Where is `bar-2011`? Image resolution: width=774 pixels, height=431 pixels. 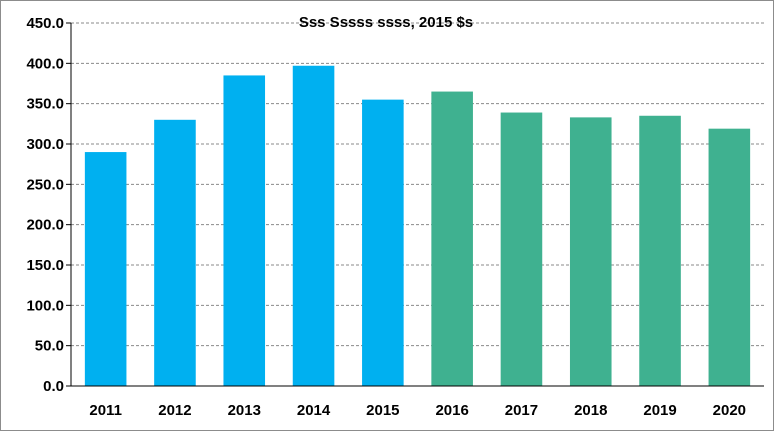 bar-2011 is located at coordinates (105, 269).